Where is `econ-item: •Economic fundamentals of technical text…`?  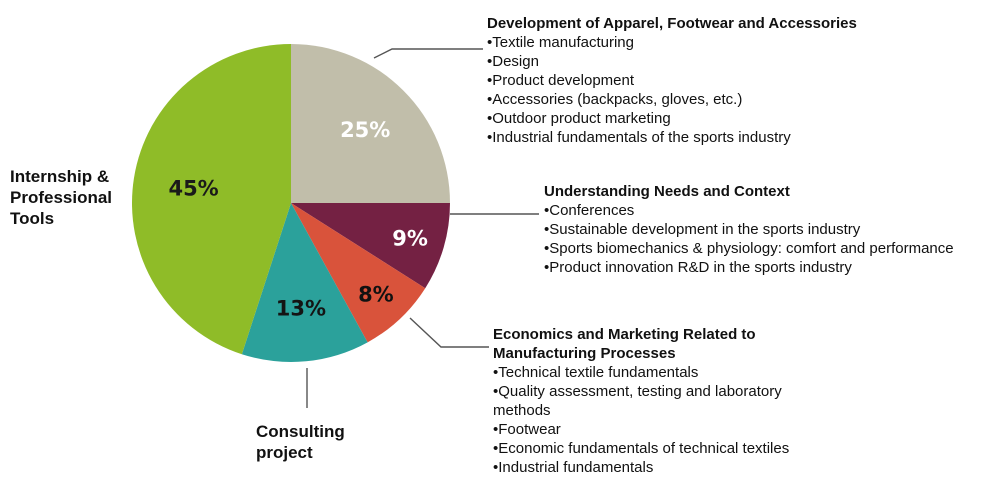 econ-item: •Economic fundamentals of technical text… is located at coordinates (641, 448).